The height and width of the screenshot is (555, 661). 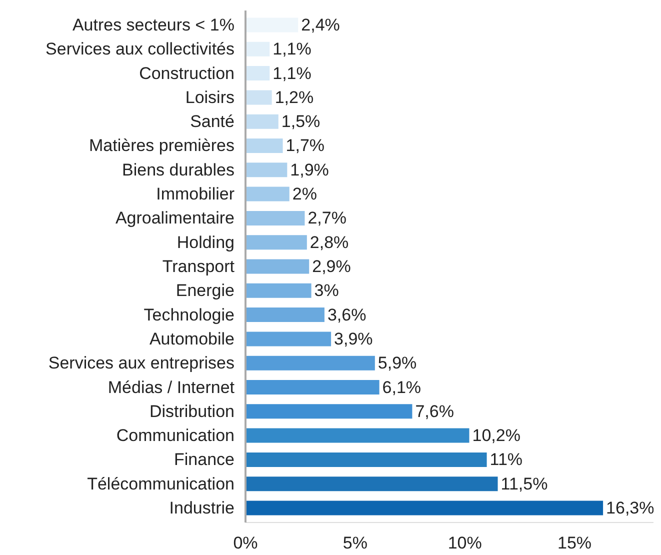 I want to click on y-tick-label: Services aux collectivités, so click(x=140, y=49).